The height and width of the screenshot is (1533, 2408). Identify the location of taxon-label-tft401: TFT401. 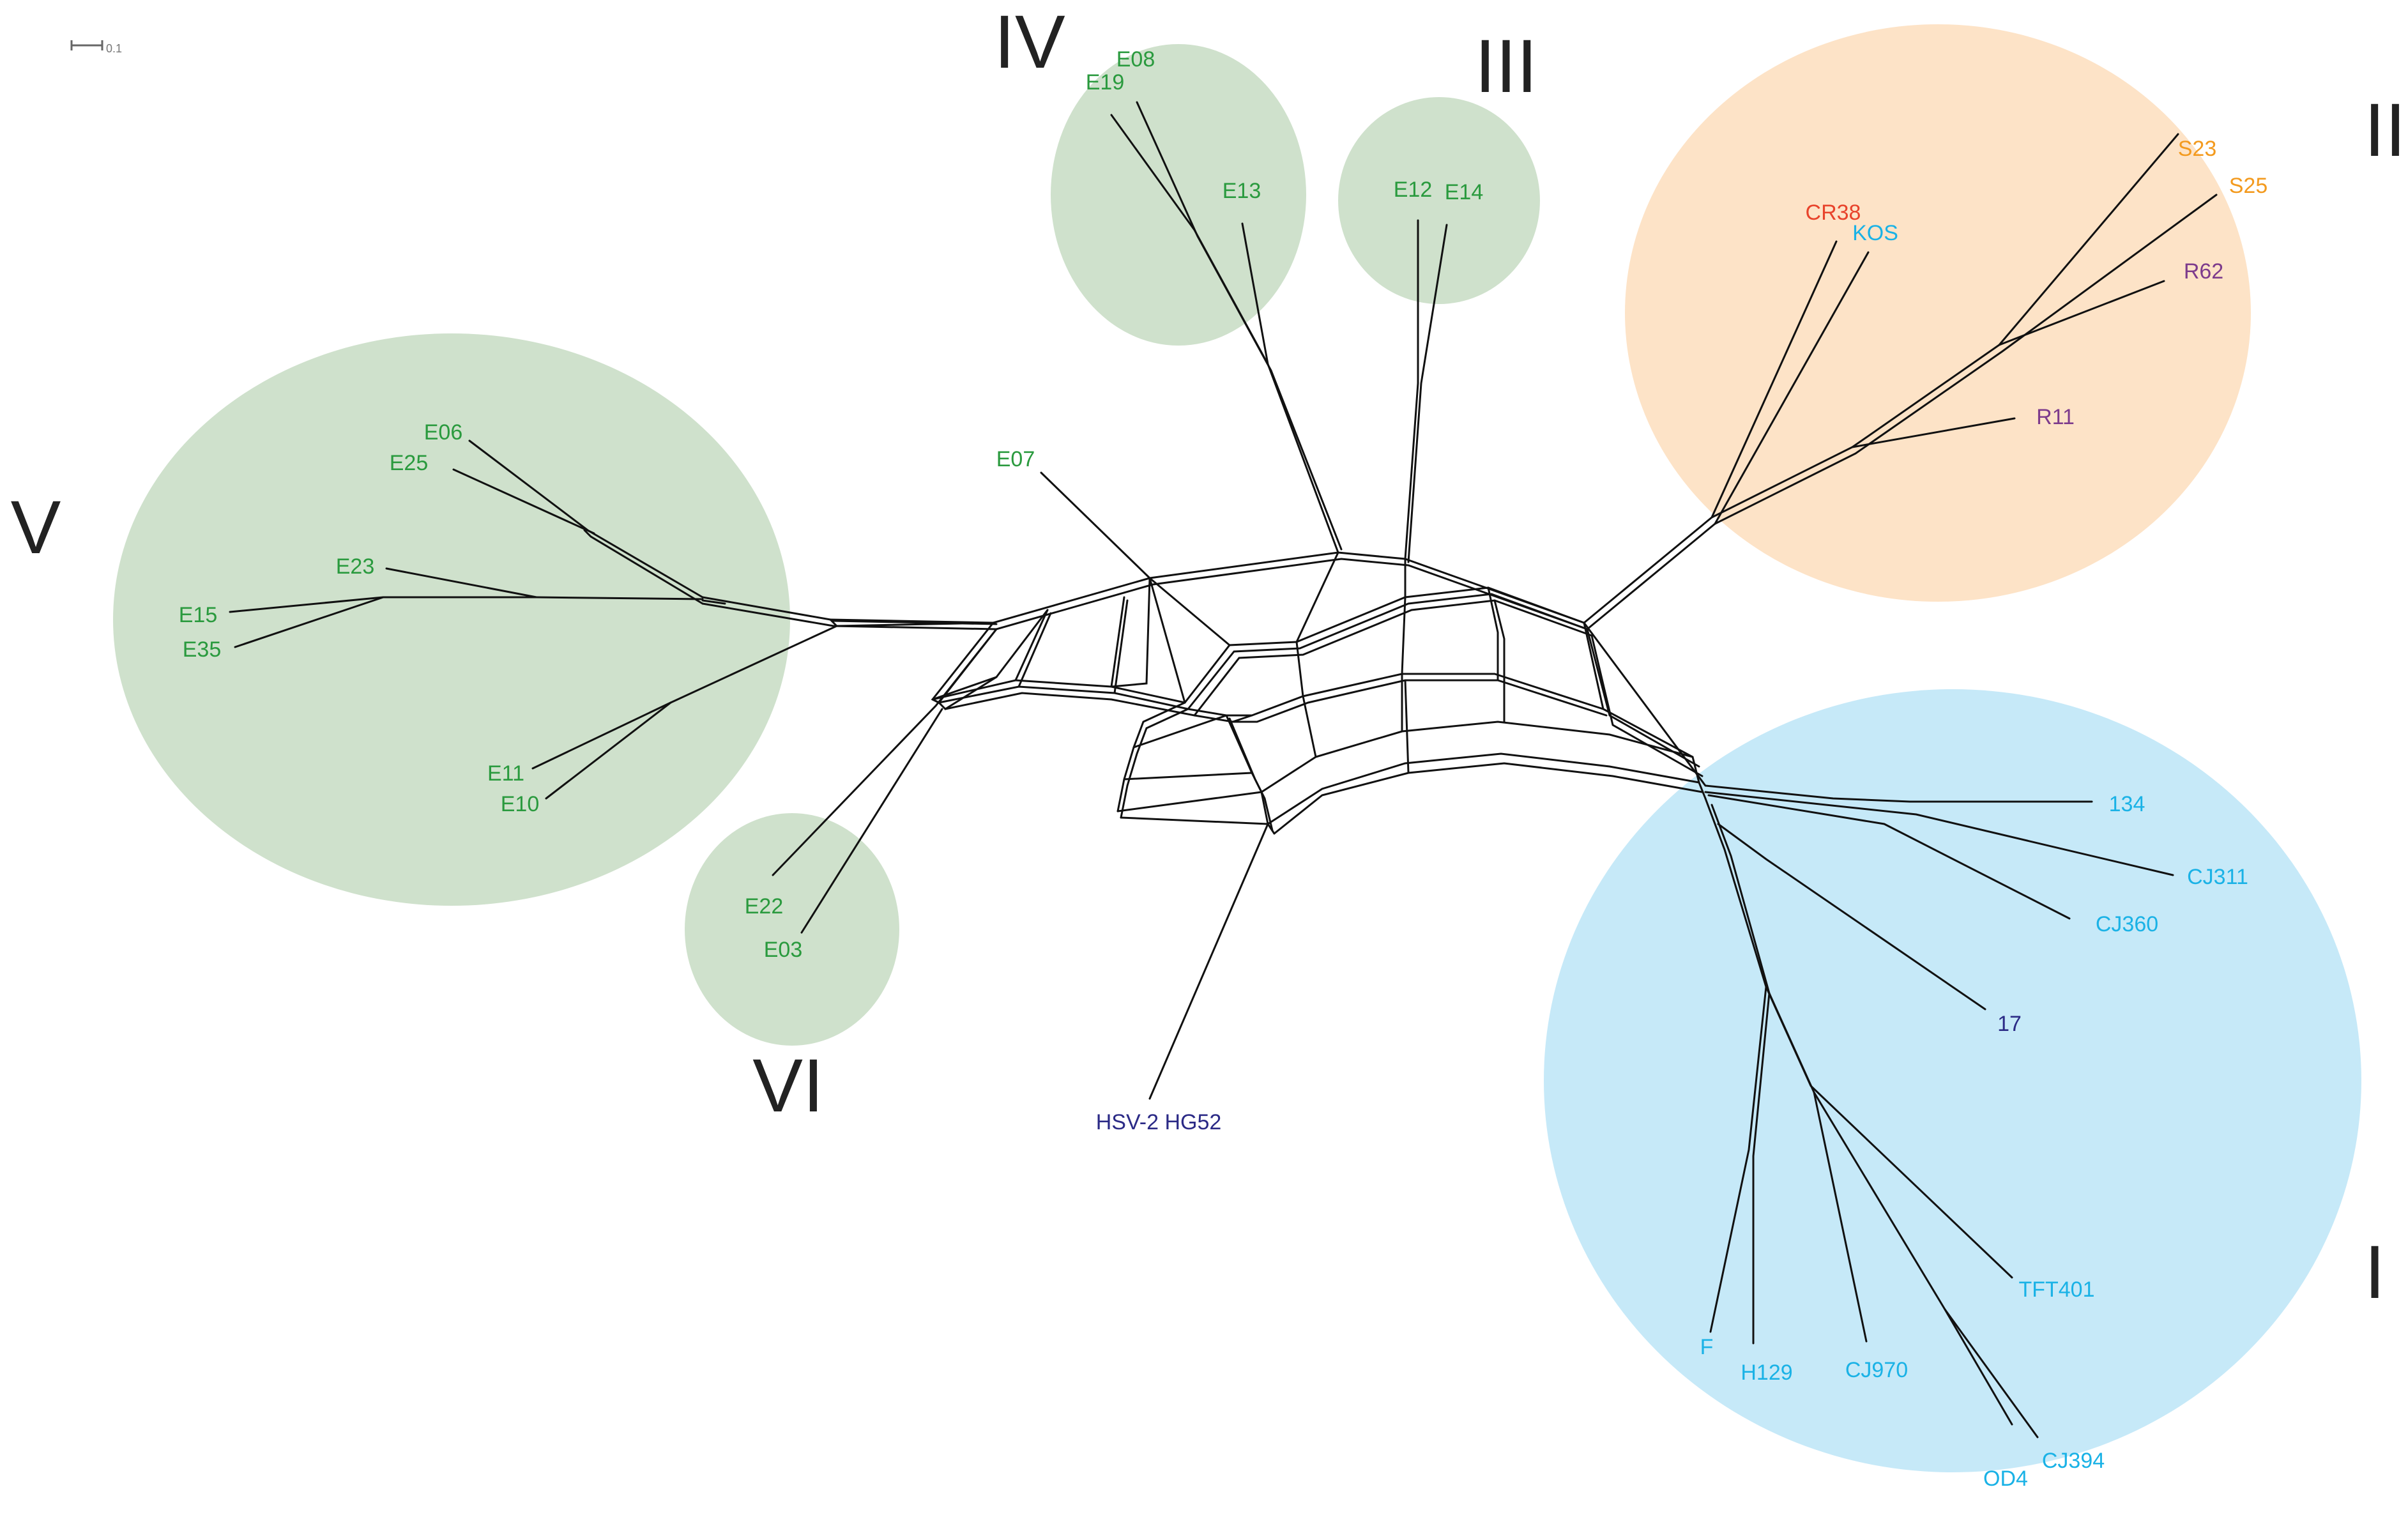
(2056, 1290).